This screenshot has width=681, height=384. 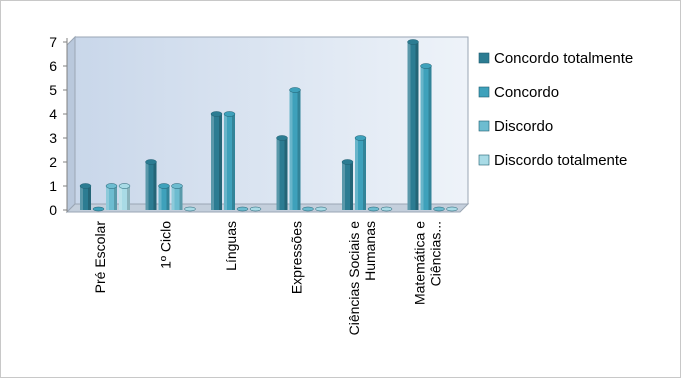 What do you see at coordinates (354, 278) in the screenshot?
I see `x-tick-label: Ciências Sociais e` at bounding box center [354, 278].